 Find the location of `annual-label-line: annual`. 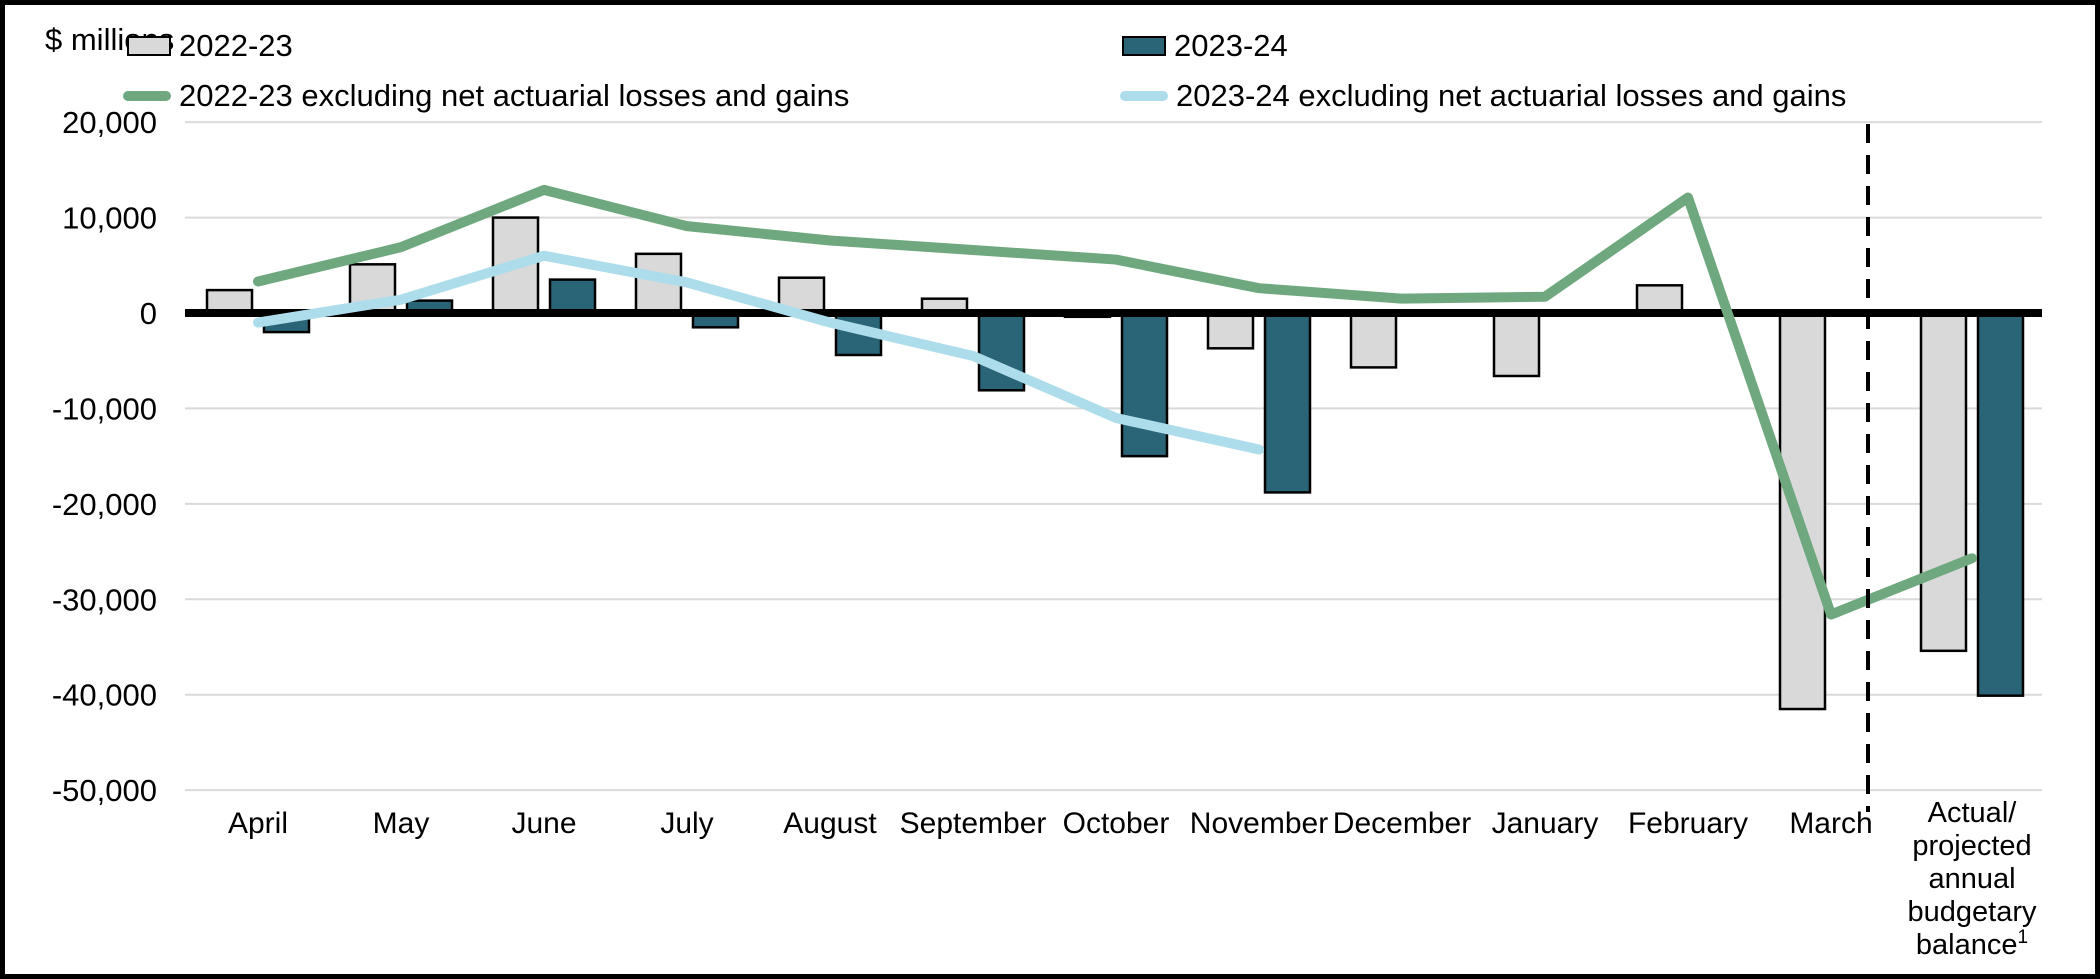

annual-label-line: annual is located at coordinates (1971, 879).